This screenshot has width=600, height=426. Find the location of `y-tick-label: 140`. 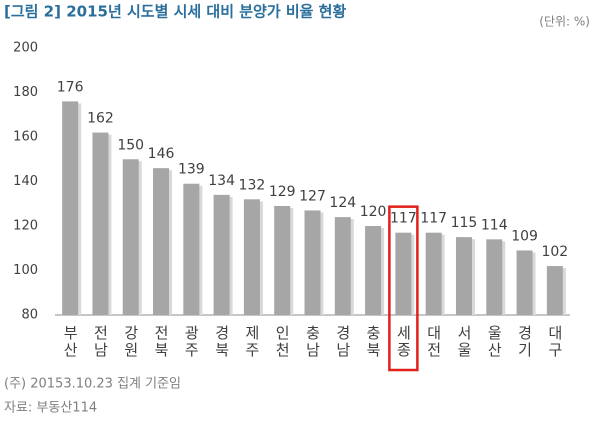

y-tick-label: 140 is located at coordinates (25, 181).